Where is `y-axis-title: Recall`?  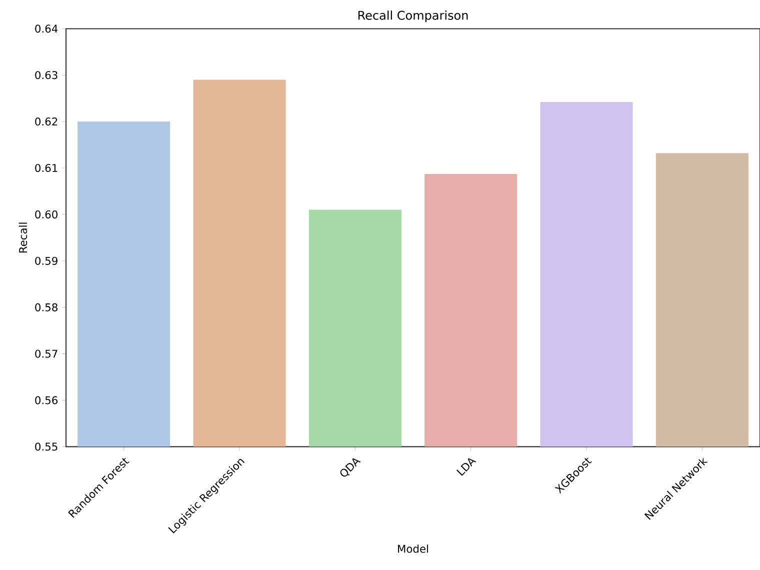
y-axis-title: Recall is located at coordinates (23, 237).